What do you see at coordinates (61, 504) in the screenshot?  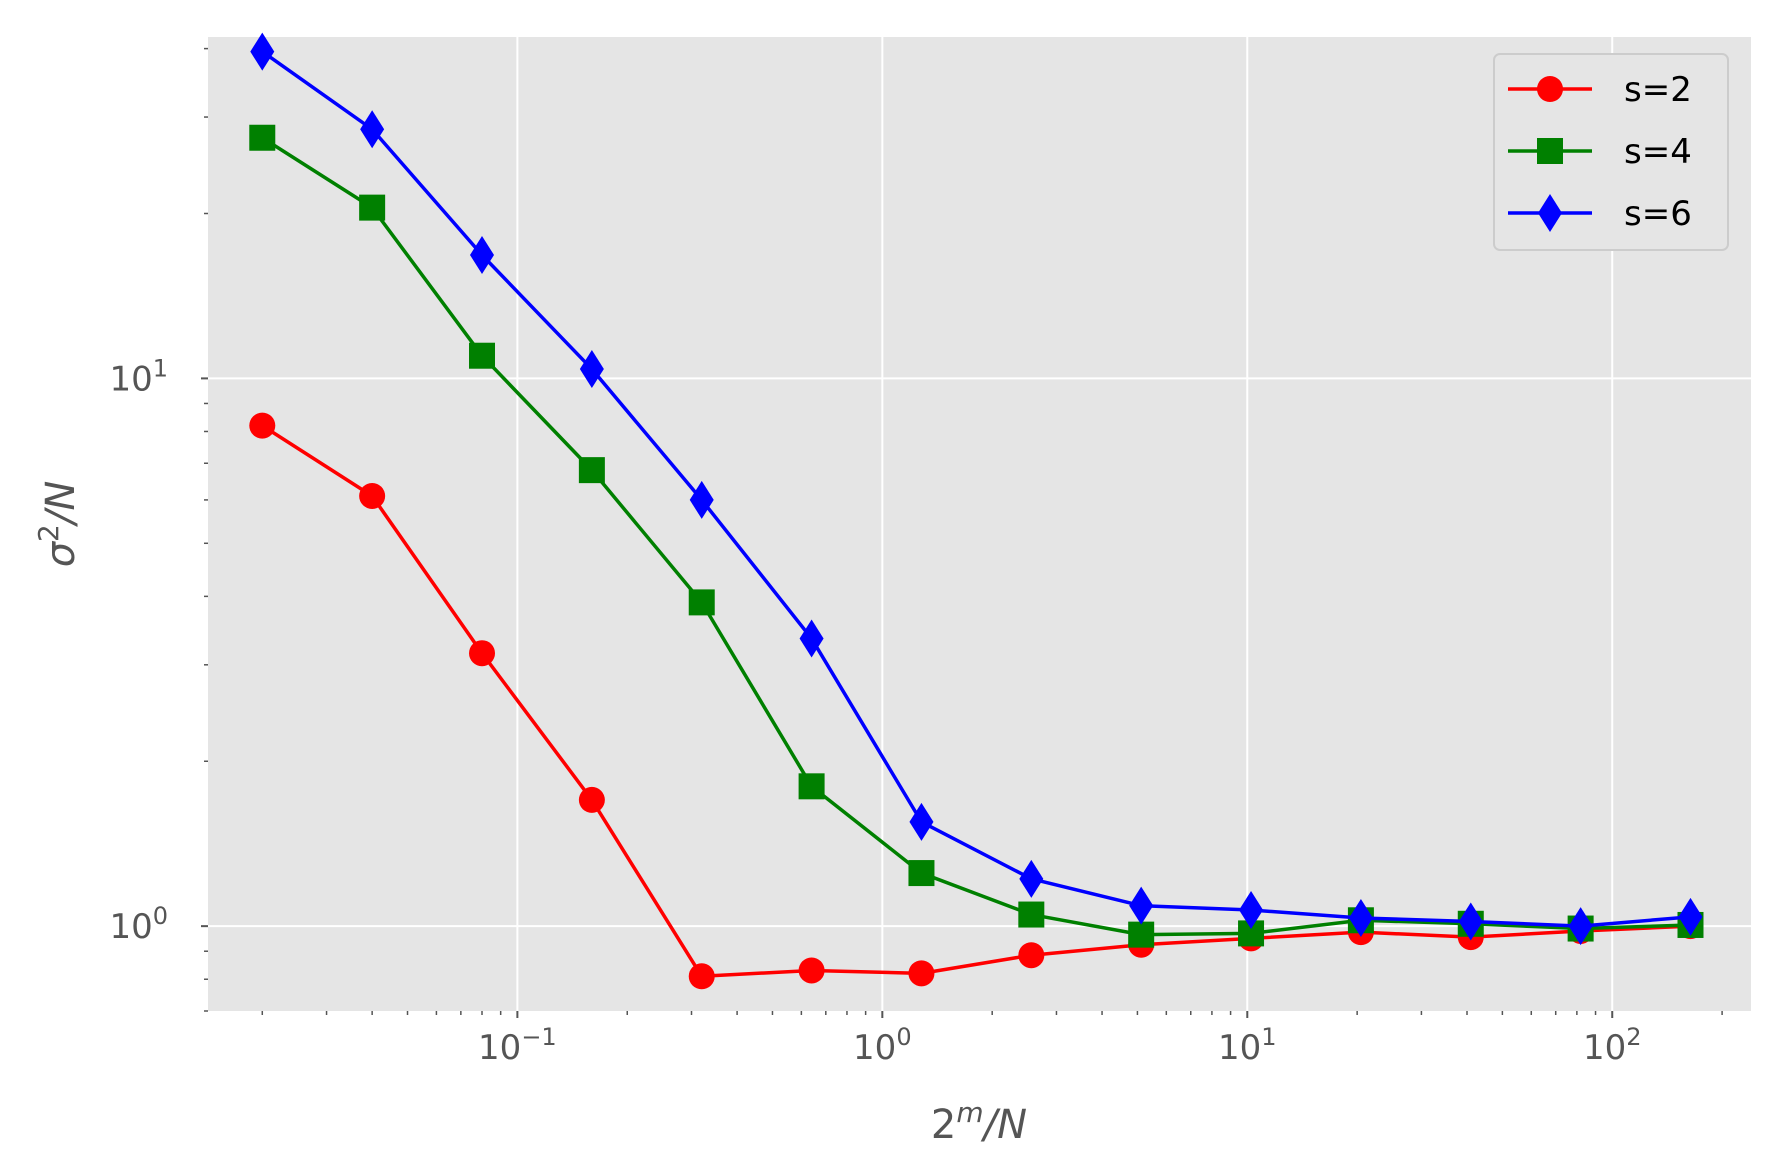 I see `y-axis-label-tail: /N` at bounding box center [61, 504].